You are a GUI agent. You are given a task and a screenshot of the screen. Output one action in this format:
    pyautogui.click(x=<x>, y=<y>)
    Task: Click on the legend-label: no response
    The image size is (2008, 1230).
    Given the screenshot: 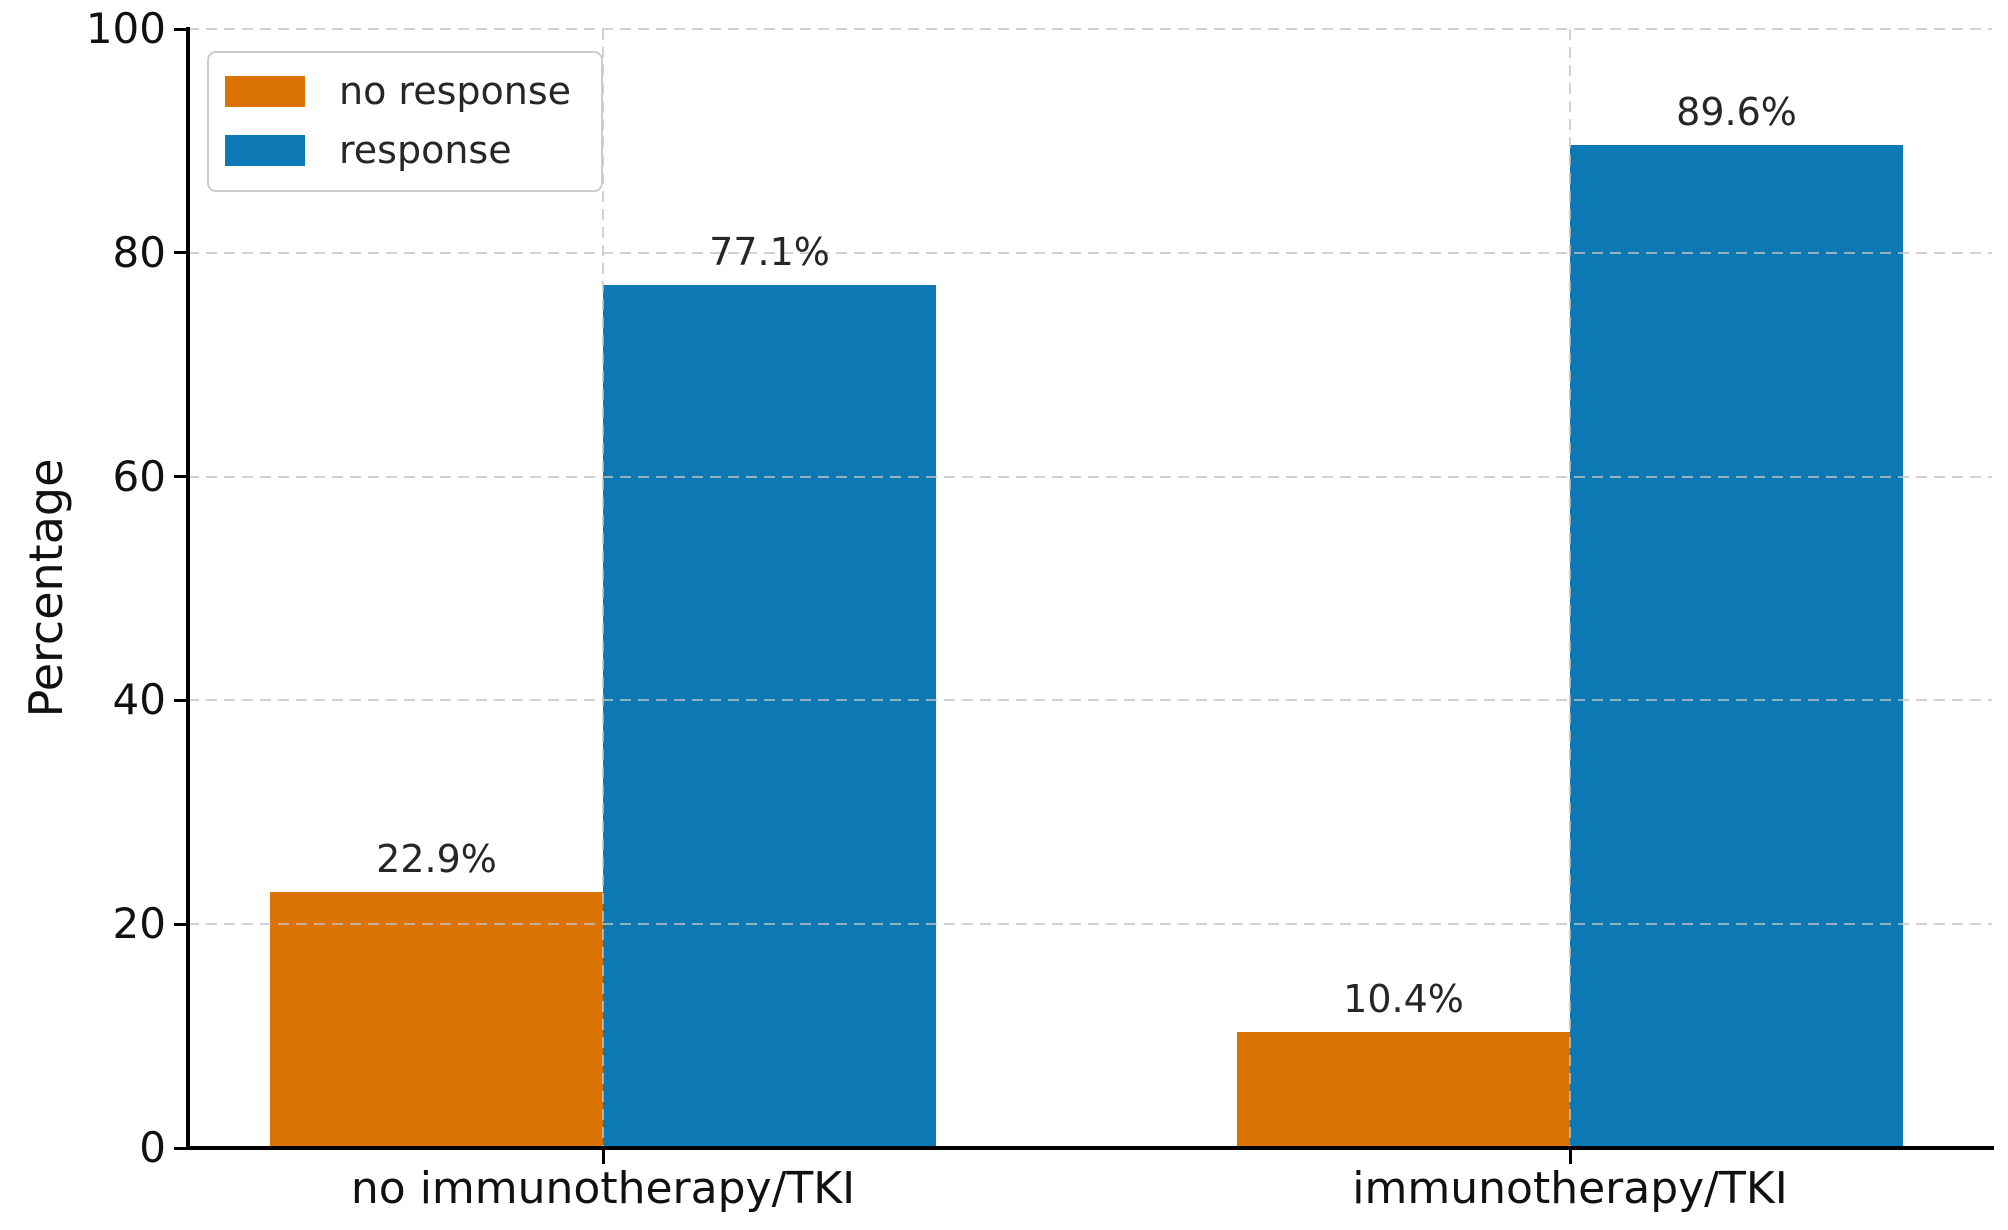 What is the action you would take?
    pyautogui.click(x=455, y=91)
    